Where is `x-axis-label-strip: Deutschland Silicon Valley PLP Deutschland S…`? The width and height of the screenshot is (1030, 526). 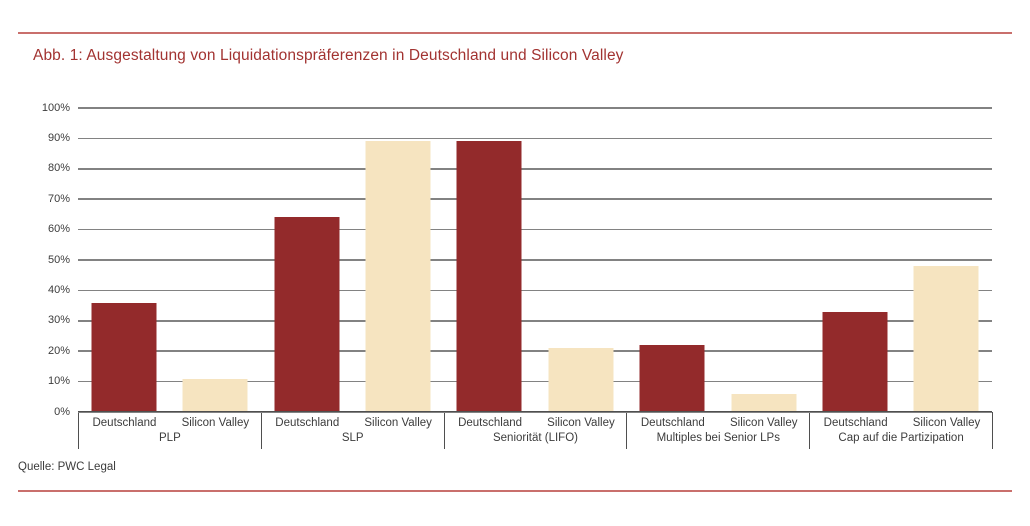 x-axis-label-strip: Deutschland Silicon Valley PLP Deutschland S… is located at coordinates (535, 430).